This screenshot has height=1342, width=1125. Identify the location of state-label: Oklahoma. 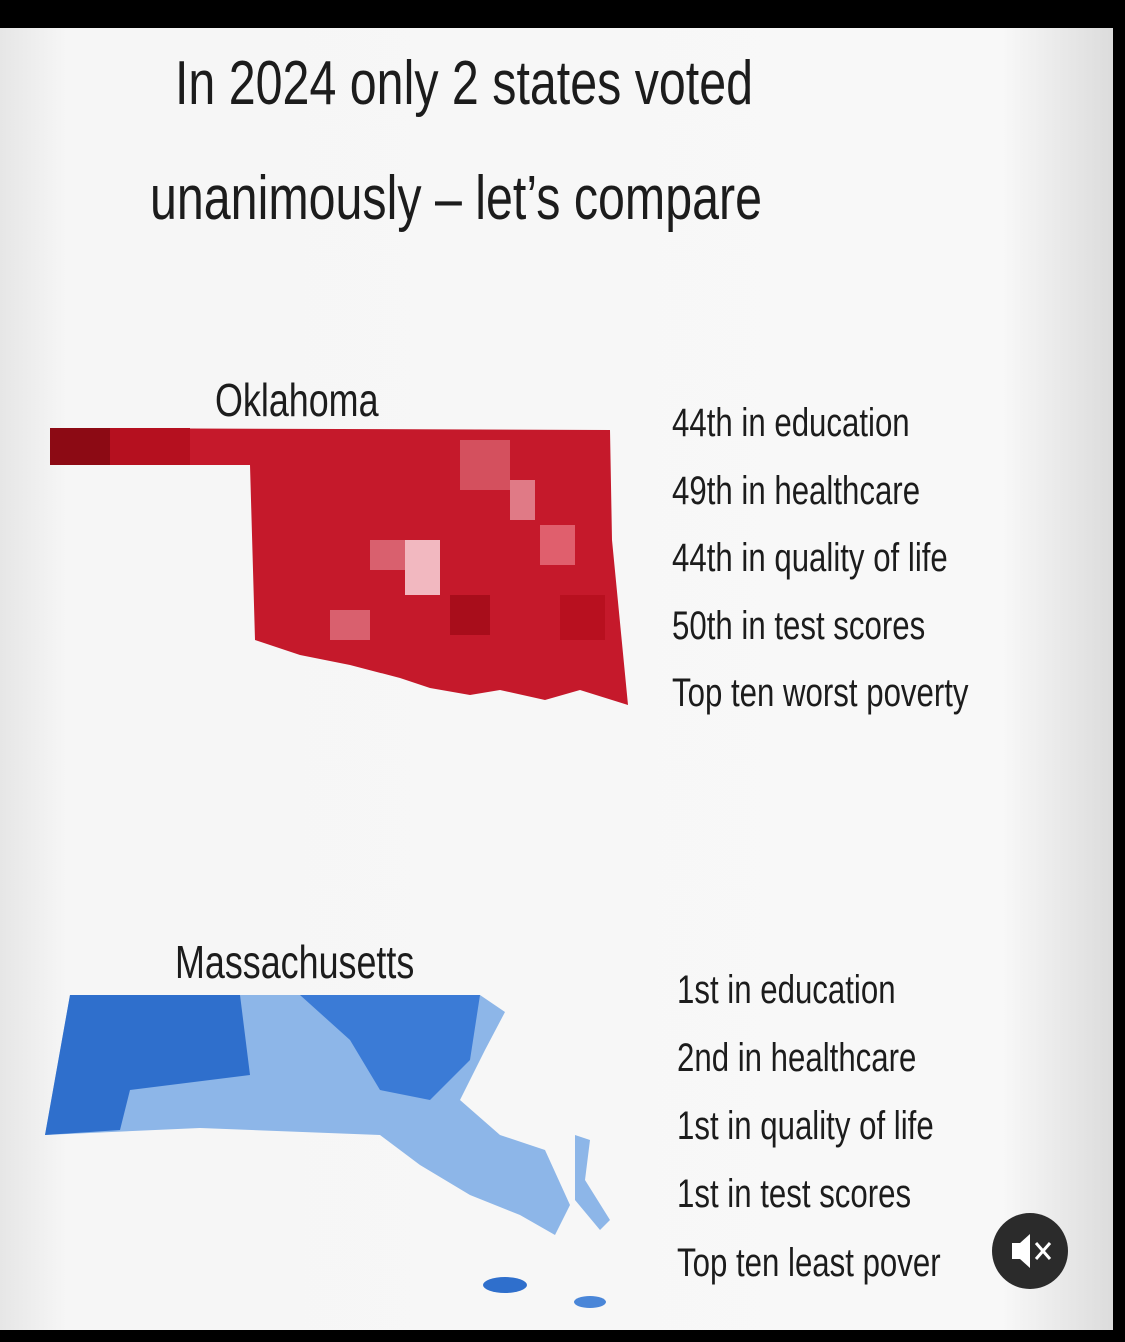
(297, 400).